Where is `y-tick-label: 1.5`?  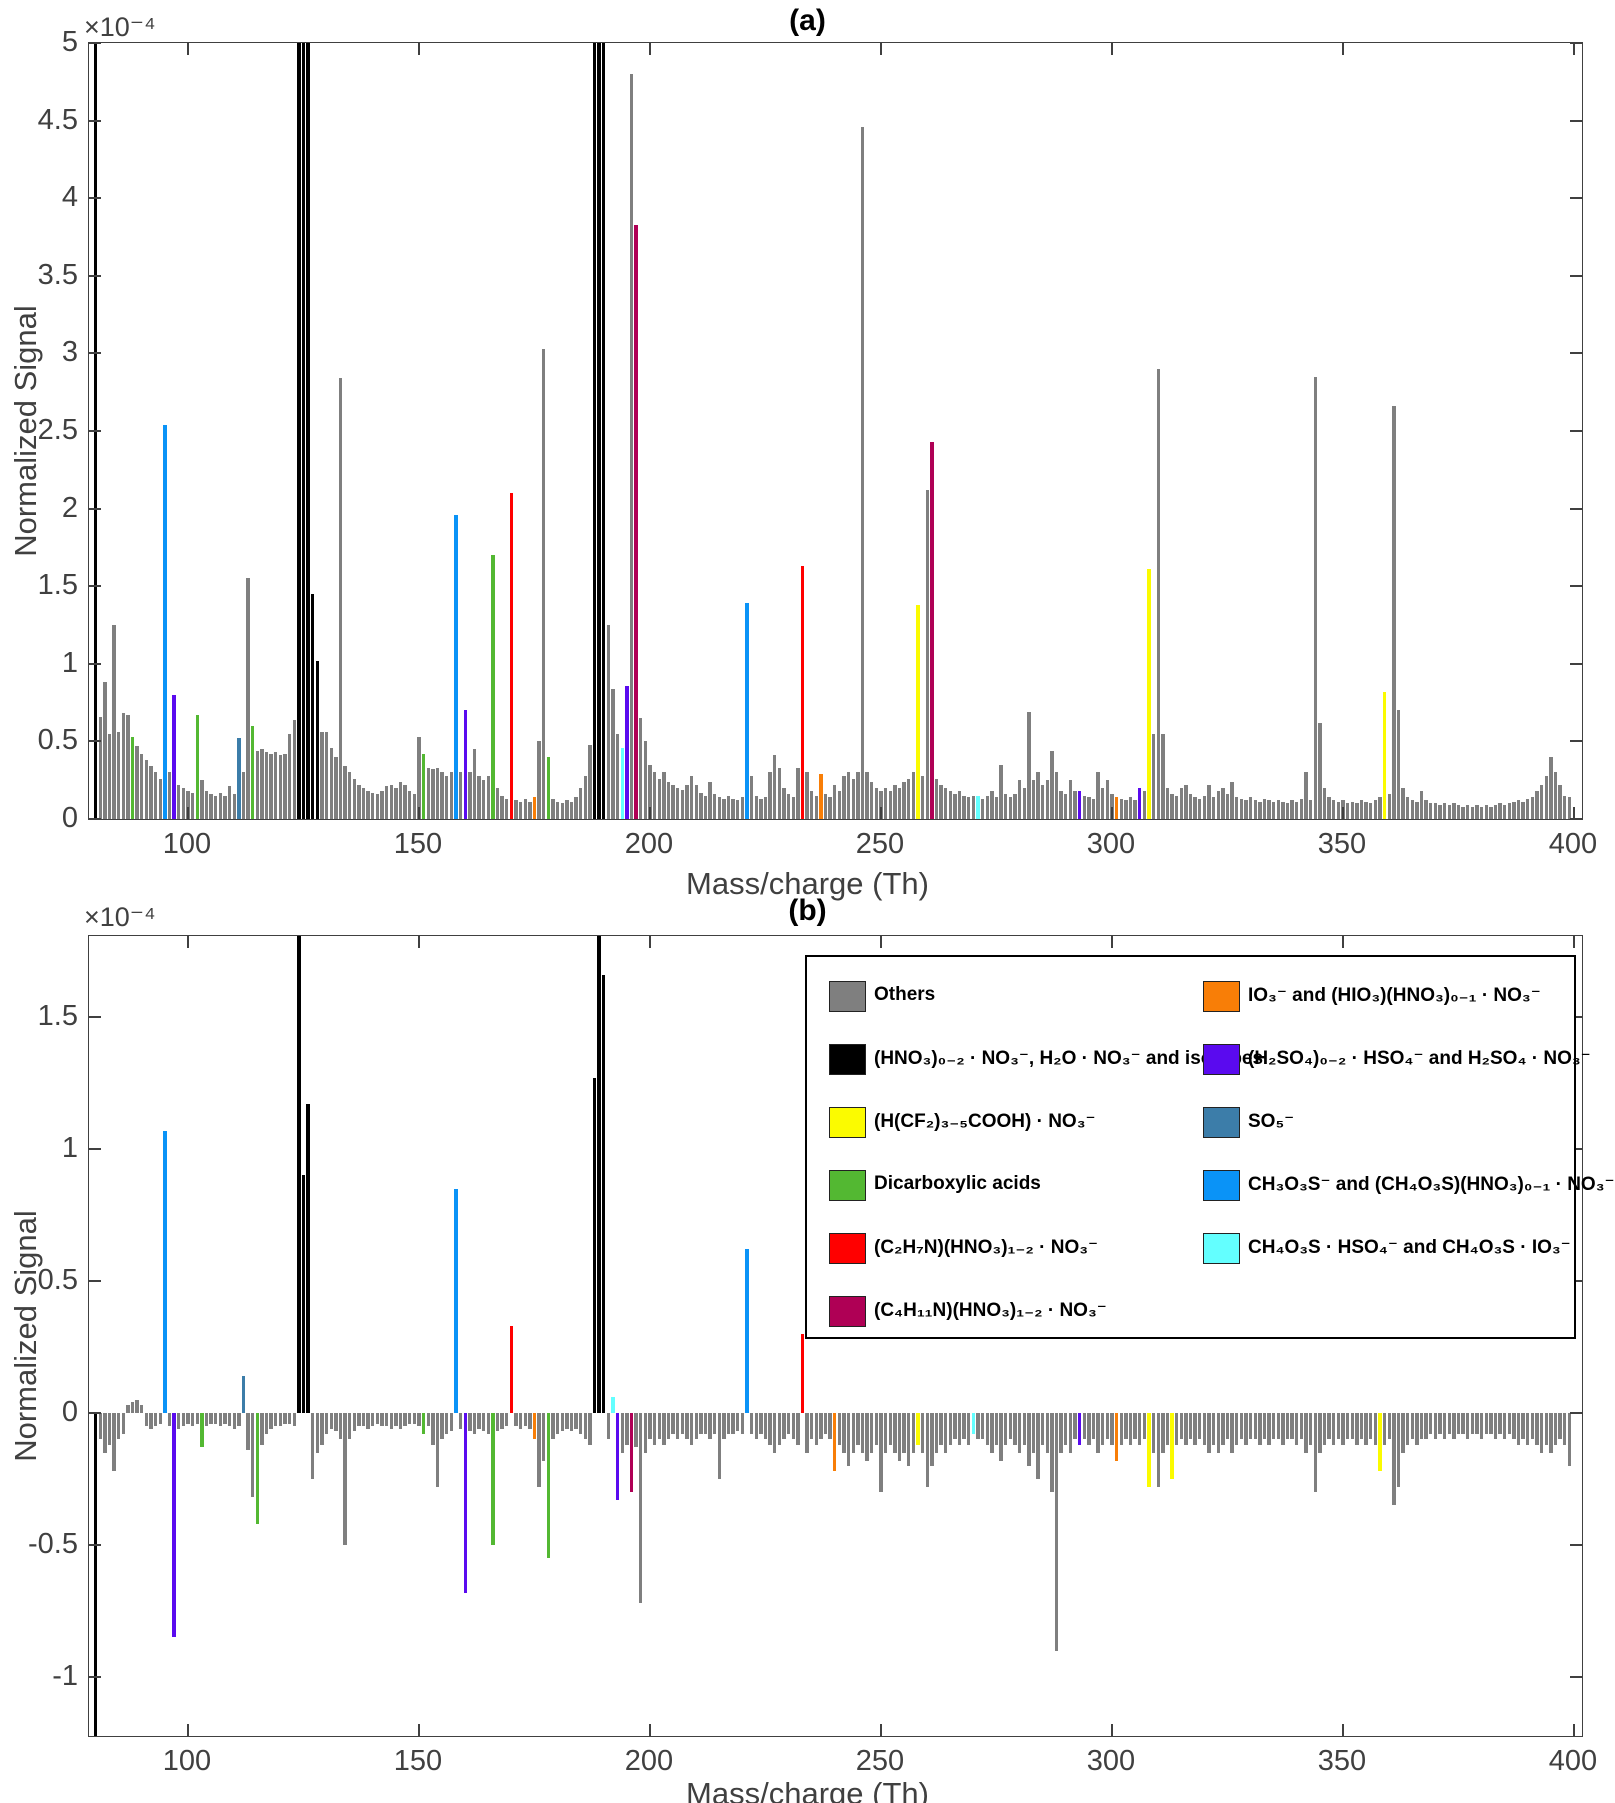
y-tick-label: 1.5 is located at coordinates (57, 1016).